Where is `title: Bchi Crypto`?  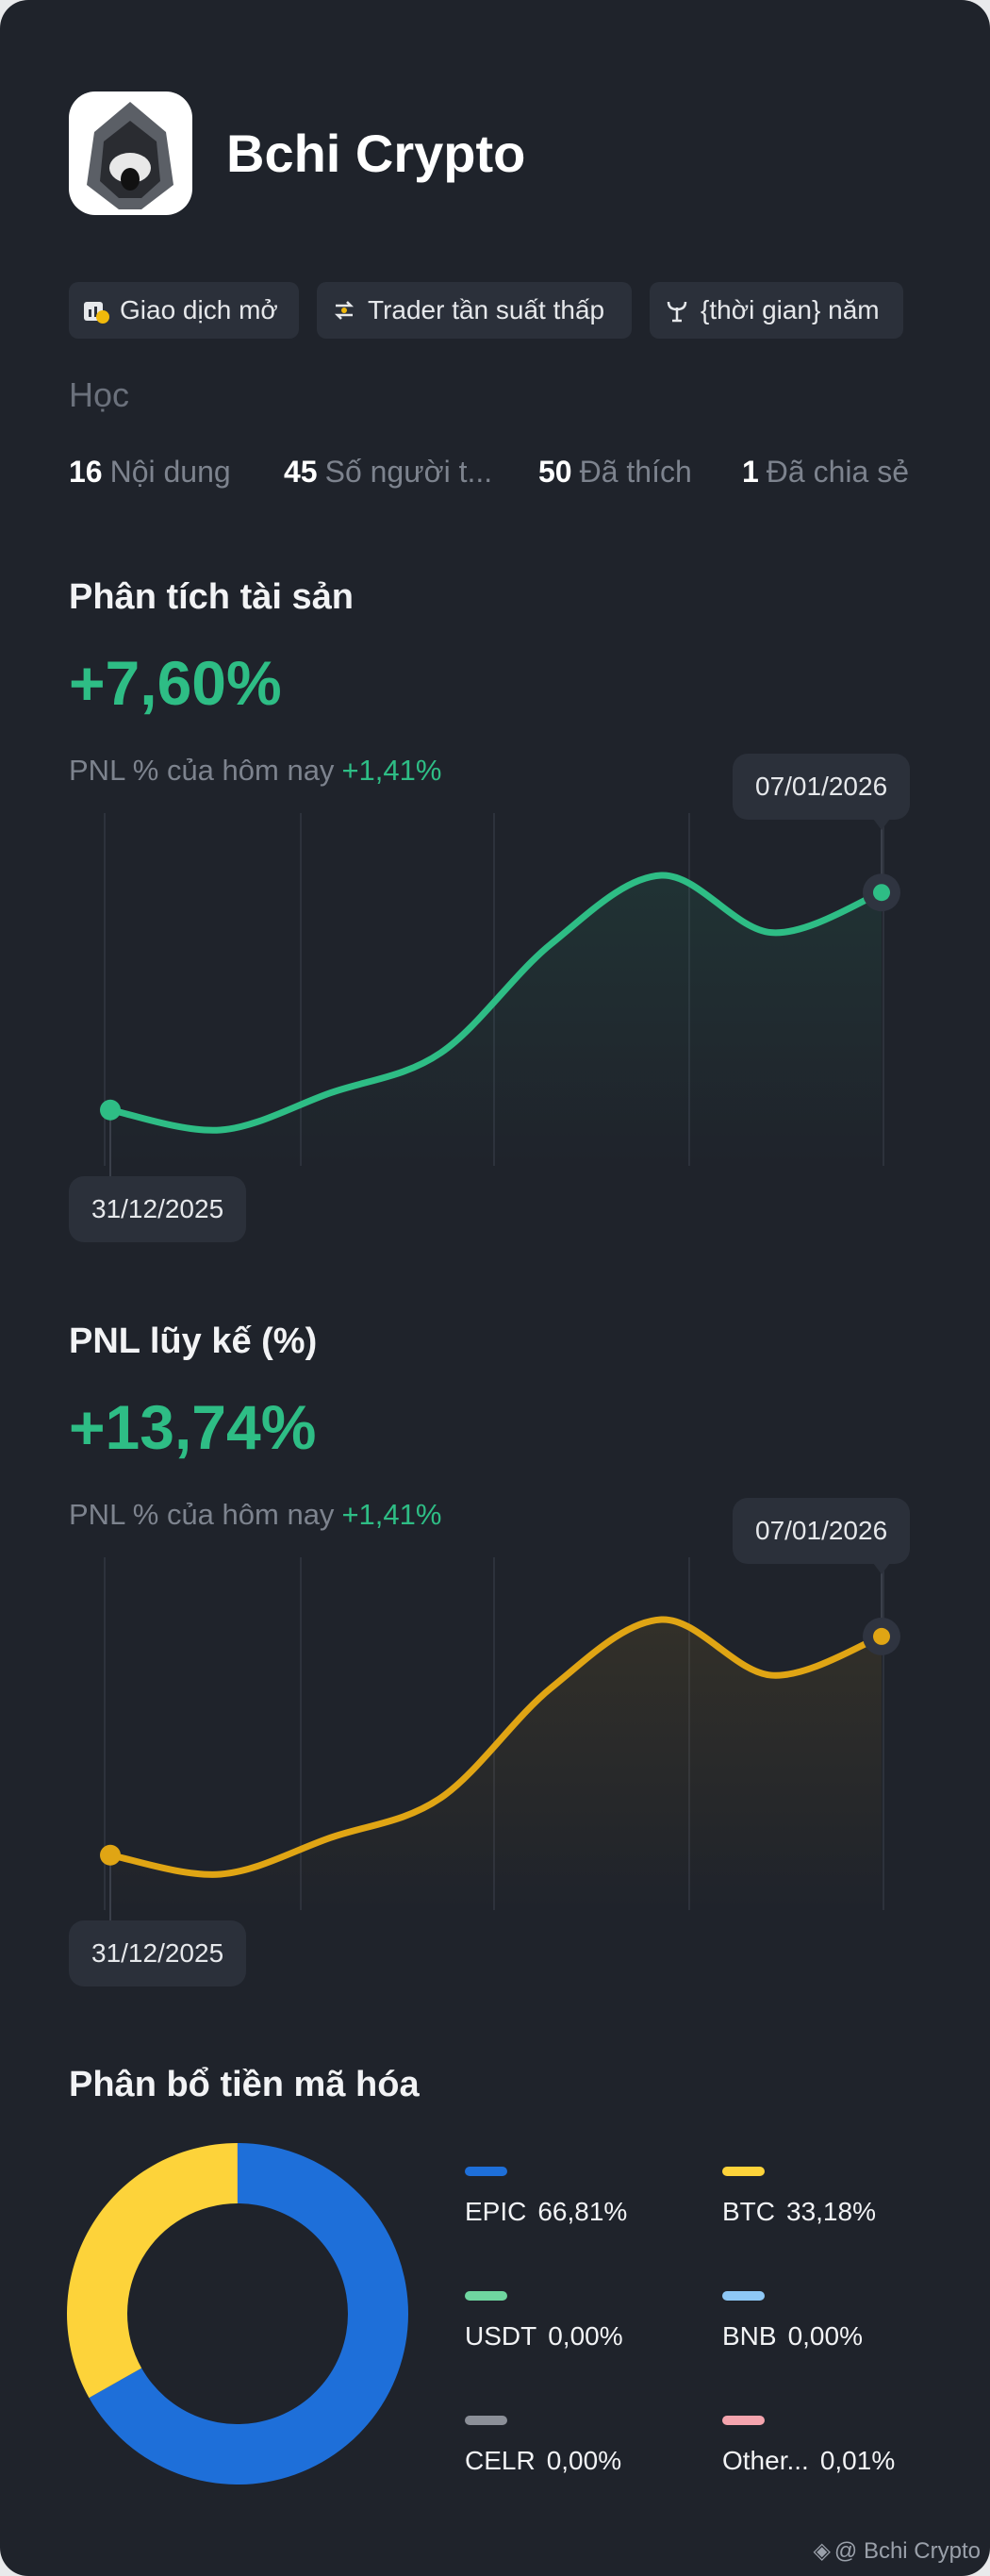
title: Bchi Crypto is located at coordinates (376, 153).